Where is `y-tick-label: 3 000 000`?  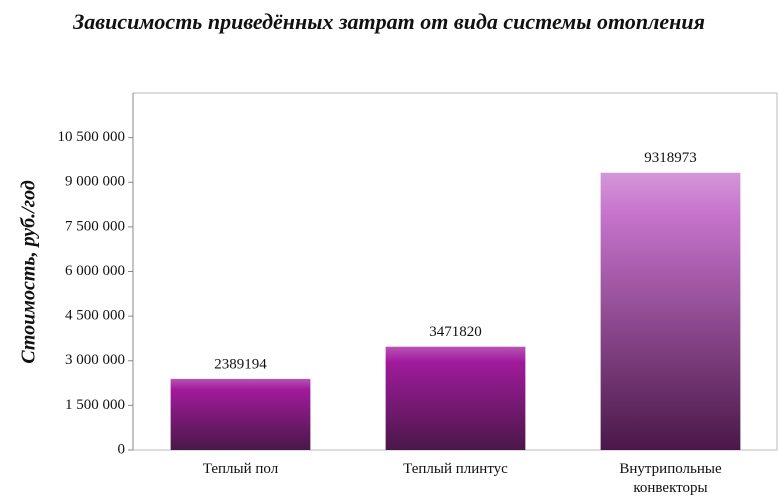 y-tick-label: 3 000 000 is located at coordinates (95, 360).